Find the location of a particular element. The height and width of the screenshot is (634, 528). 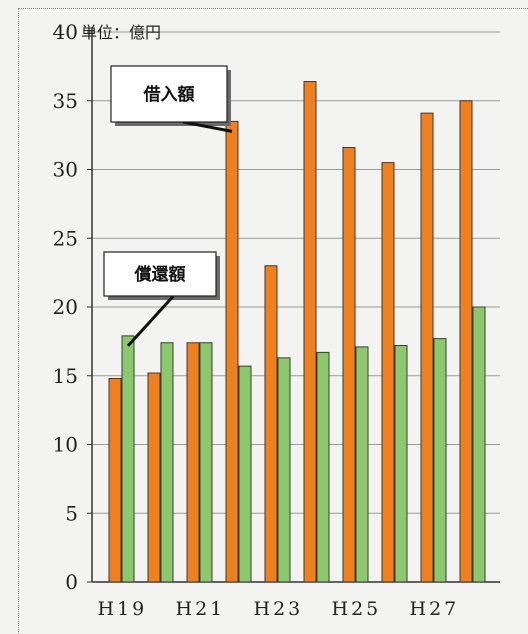

callout-label: 償還額 is located at coordinates (160, 274).